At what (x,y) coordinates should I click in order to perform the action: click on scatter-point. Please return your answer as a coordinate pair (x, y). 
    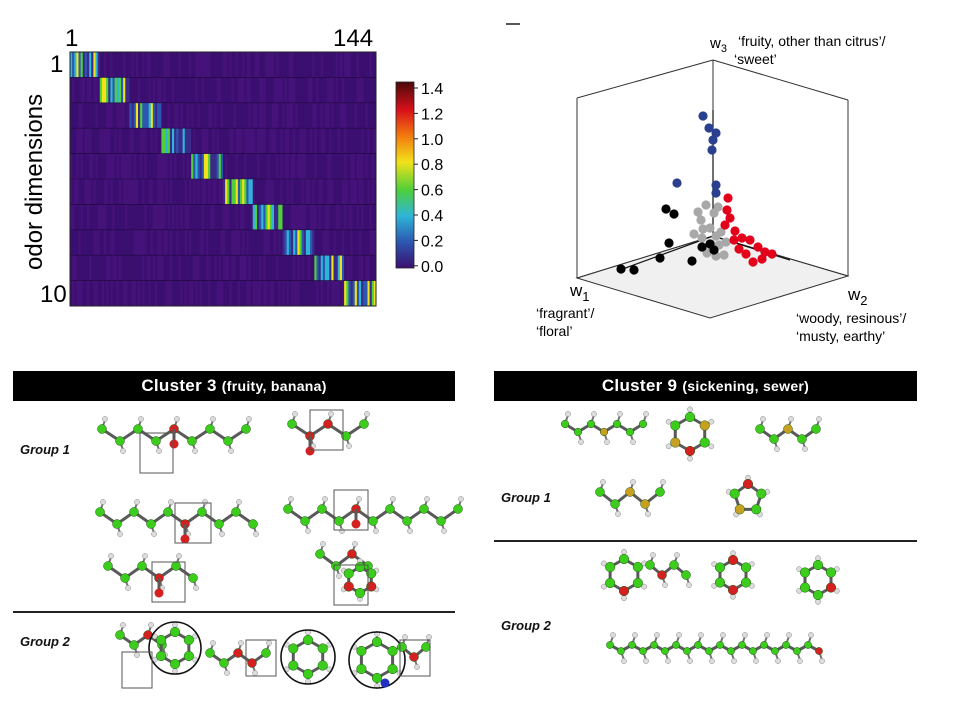
    Looking at the image, I should click on (677, 183).